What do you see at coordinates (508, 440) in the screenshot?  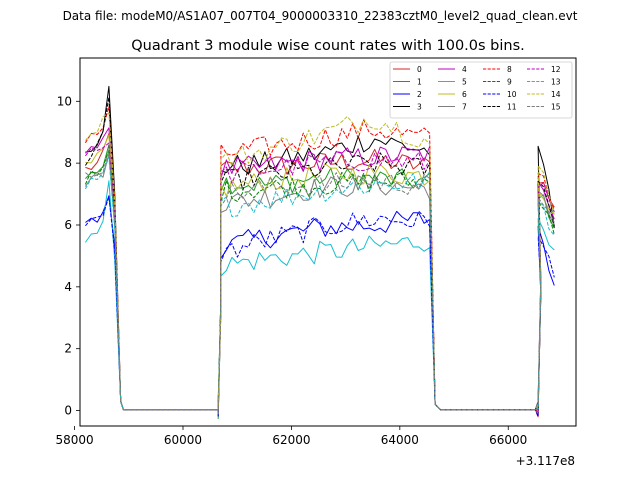 I see `x-tick-label: 66000` at bounding box center [508, 440].